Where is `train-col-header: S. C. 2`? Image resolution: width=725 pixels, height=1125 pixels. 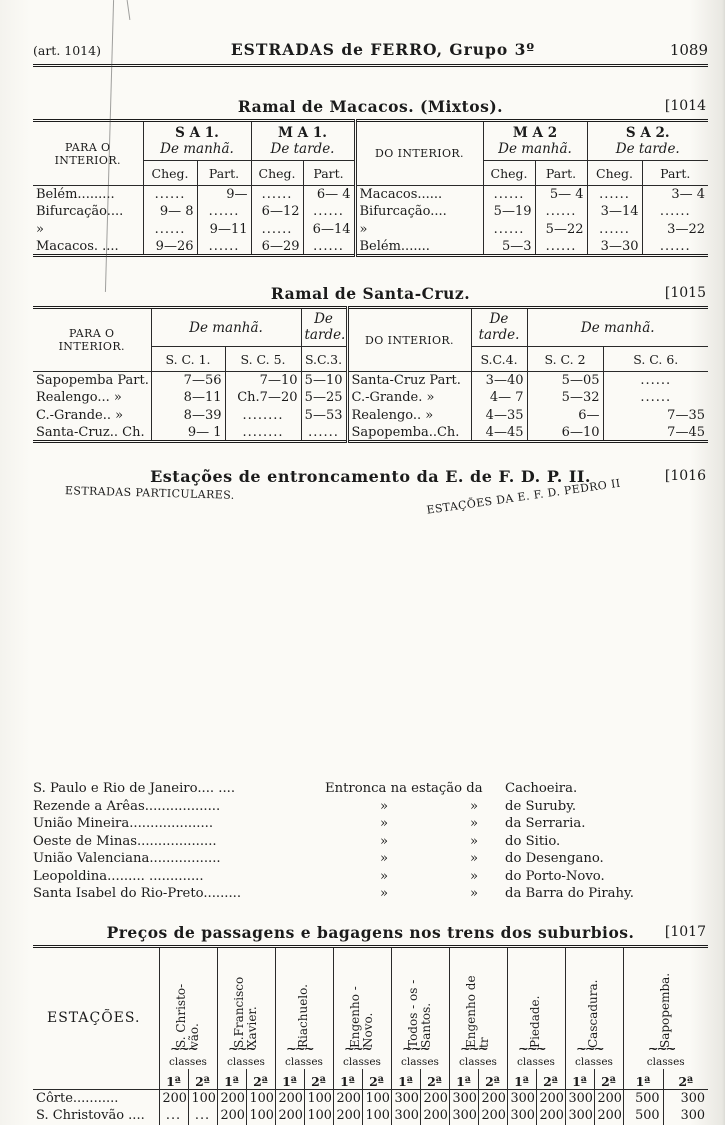
train-col-header: S. C. 2 is located at coordinates (565, 359).